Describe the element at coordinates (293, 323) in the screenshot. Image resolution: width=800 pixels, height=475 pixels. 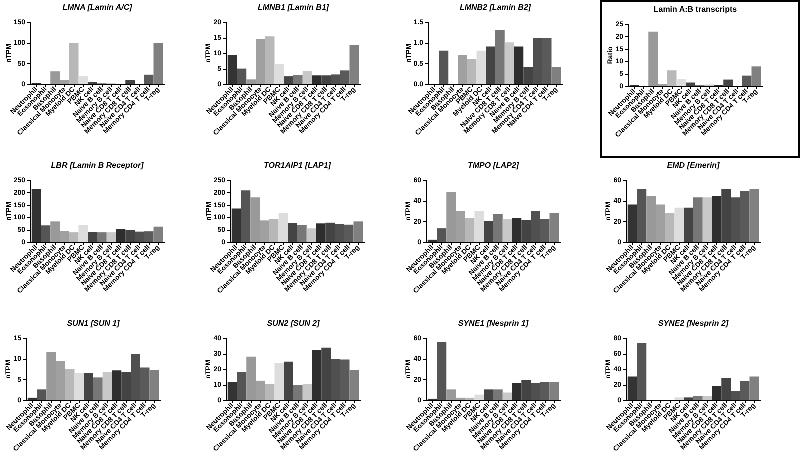
I see `chart-title: SUN2 [SUN 2]` at that location.